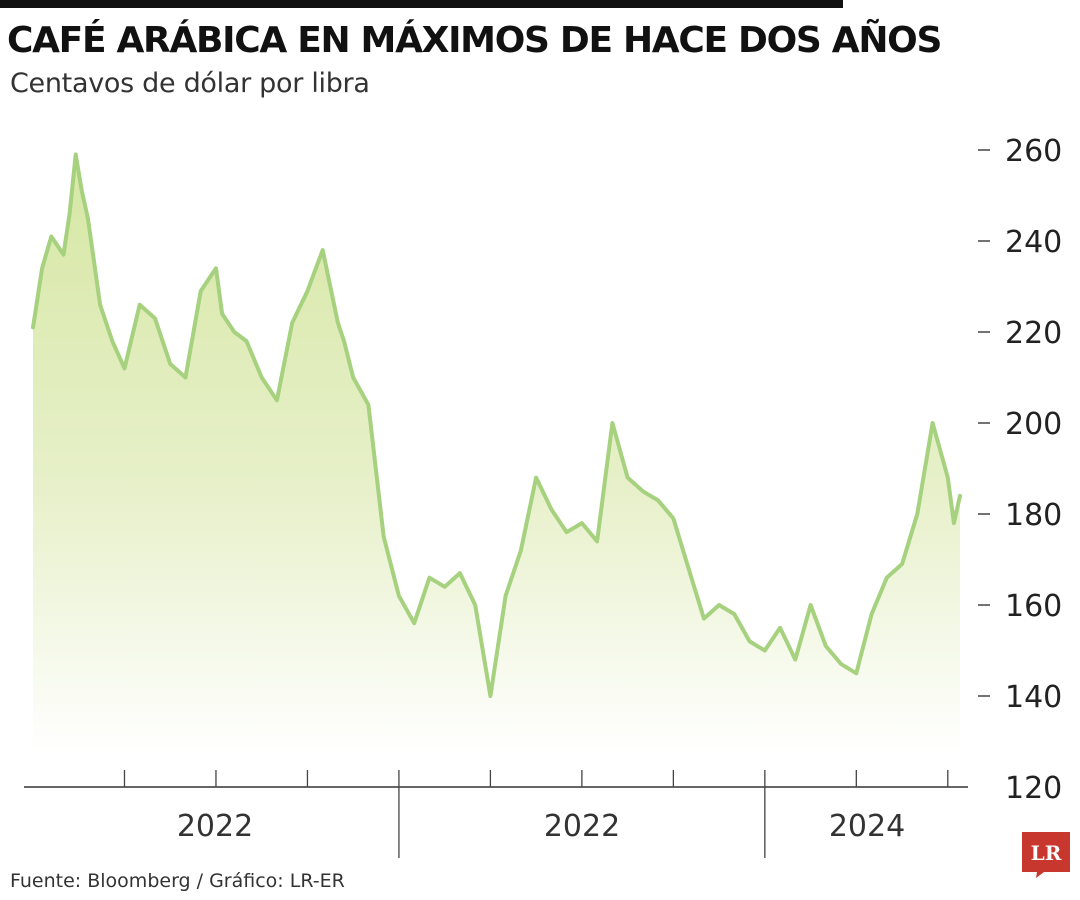 The image size is (1080, 900). Describe the element at coordinates (867, 826) in the screenshot. I see `x-tick-label: 2024` at that location.